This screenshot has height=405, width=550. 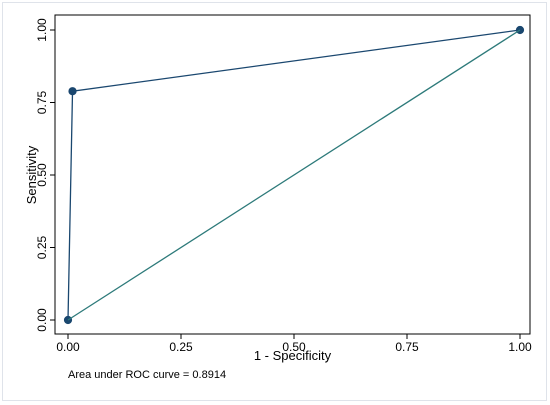 What do you see at coordinates (31, 174) in the screenshot?
I see `y-axis-title: Sensitivity` at bounding box center [31, 174].